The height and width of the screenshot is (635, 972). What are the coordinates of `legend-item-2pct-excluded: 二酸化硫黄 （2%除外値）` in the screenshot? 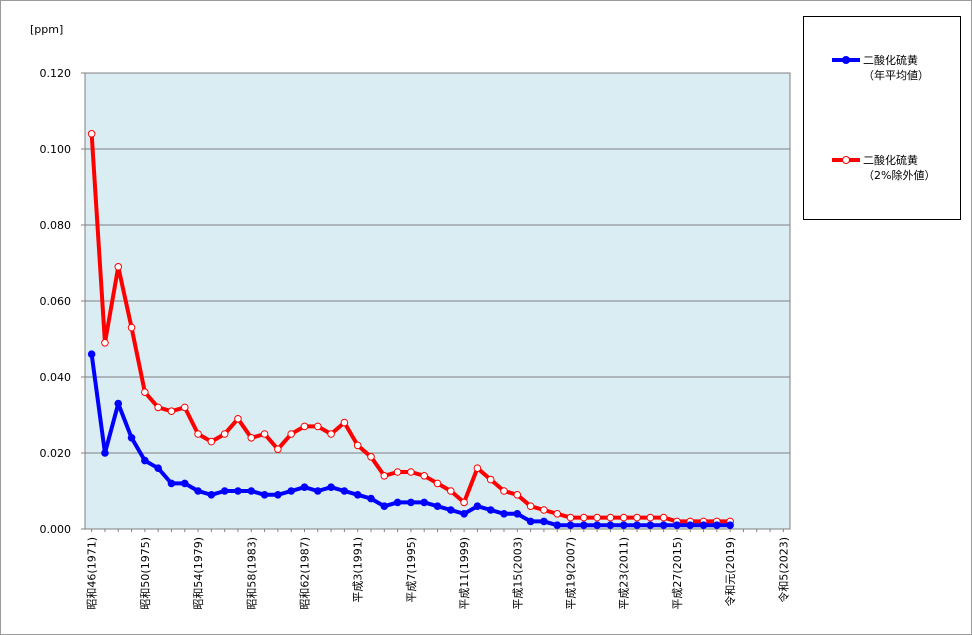 It's located at (894, 171).